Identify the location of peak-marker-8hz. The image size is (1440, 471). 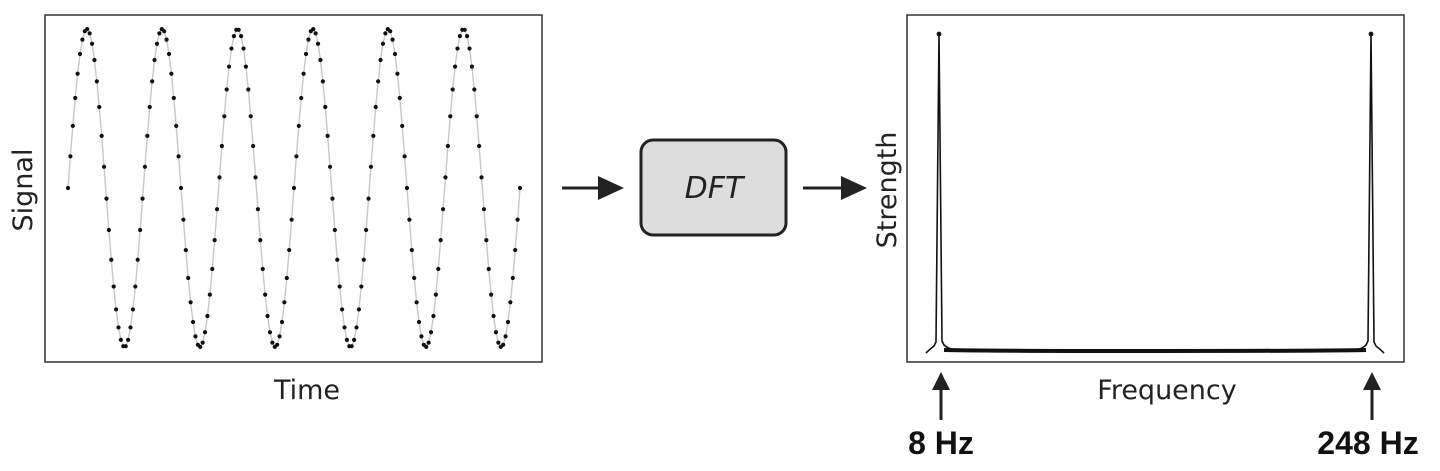
(939, 34).